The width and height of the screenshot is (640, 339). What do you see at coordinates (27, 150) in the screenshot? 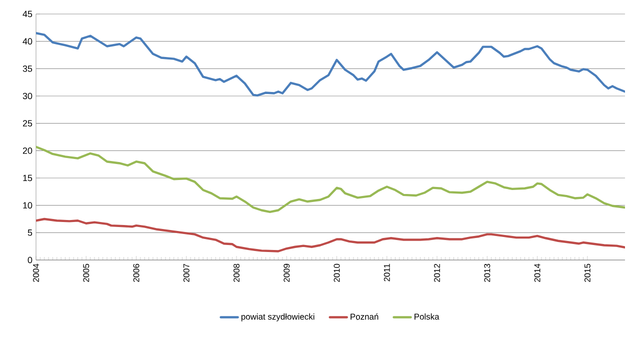
I see `y-tick-label: 20` at bounding box center [27, 150].